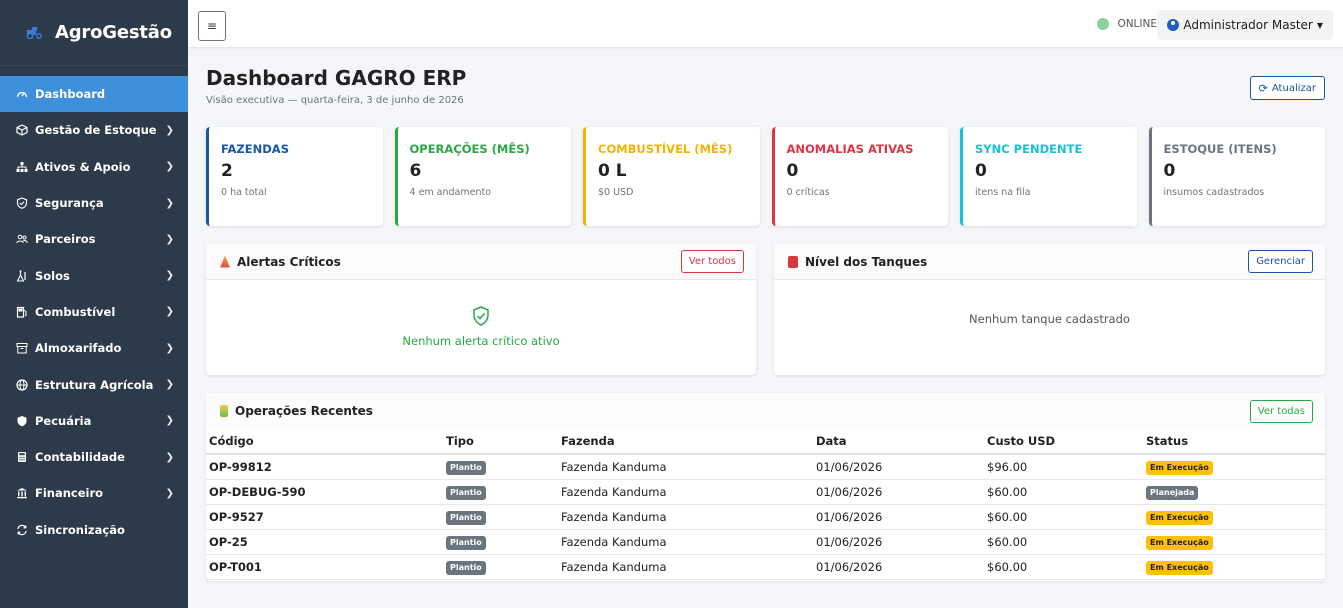 This screenshot has width=1343, height=608. What do you see at coordinates (22, 530) in the screenshot?
I see `sync-icon` at bounding box center [22, 530].